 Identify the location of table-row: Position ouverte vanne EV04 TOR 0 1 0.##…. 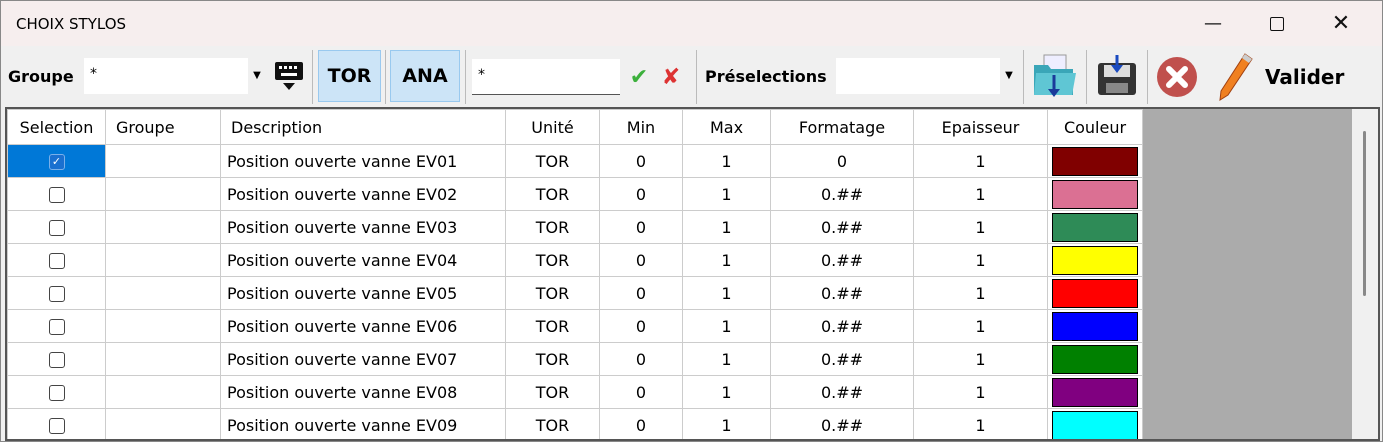
(575, 260).